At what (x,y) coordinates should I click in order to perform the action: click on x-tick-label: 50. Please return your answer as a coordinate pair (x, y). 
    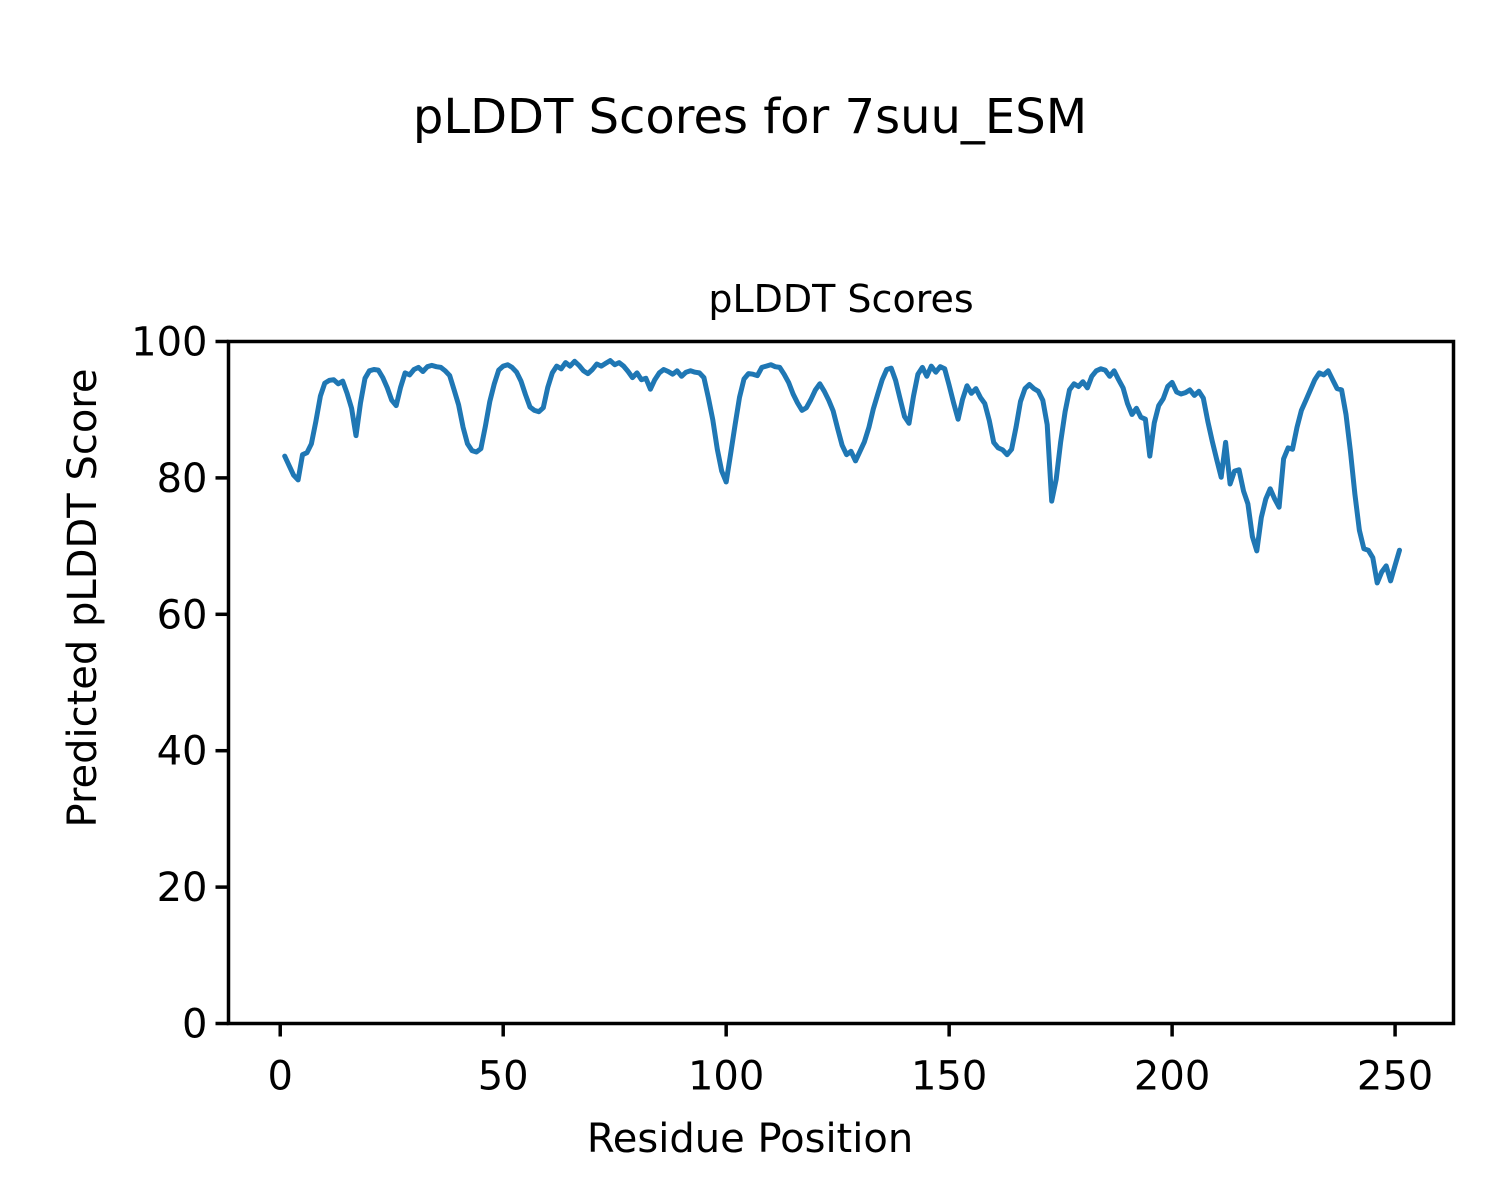
    Looking at the image, I should click on (503, 1077).